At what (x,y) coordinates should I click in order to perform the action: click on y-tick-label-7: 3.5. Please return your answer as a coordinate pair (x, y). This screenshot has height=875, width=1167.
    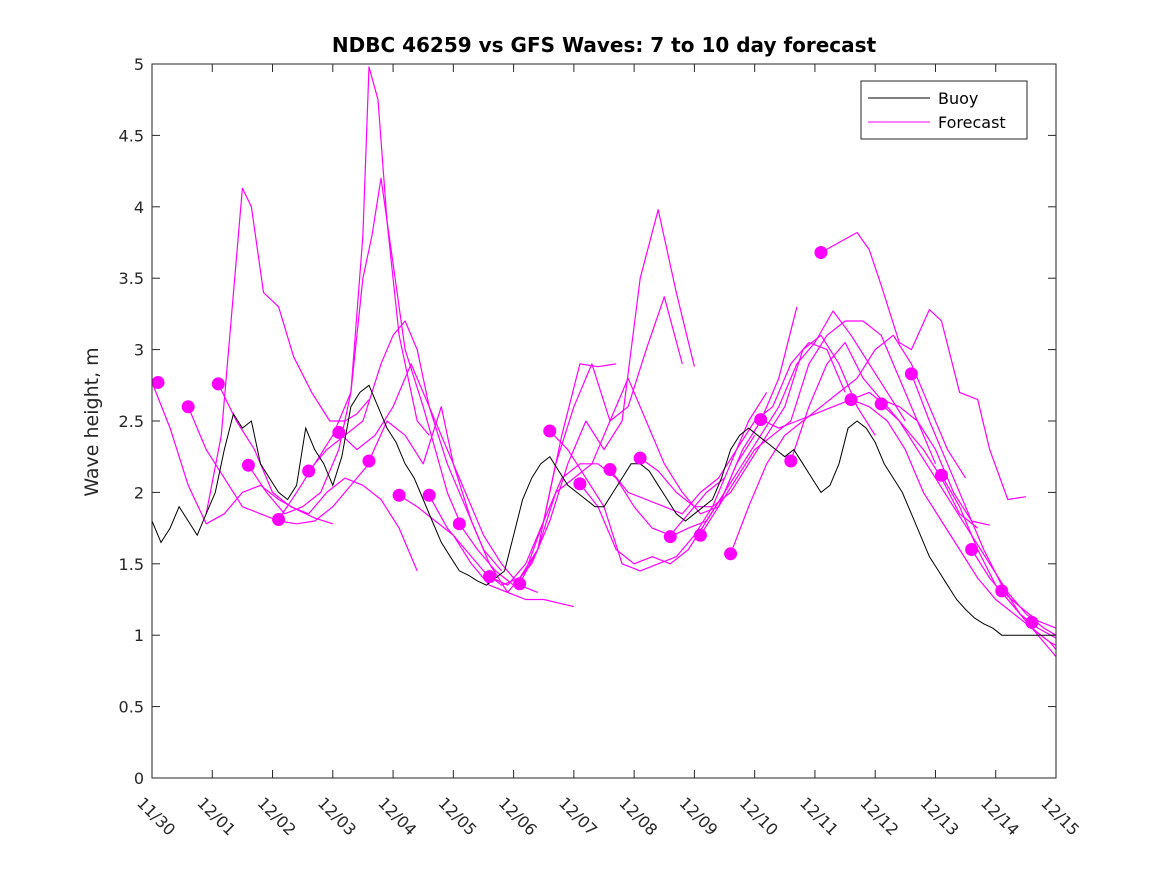
    Looking at the image, I should click on (131, 278).